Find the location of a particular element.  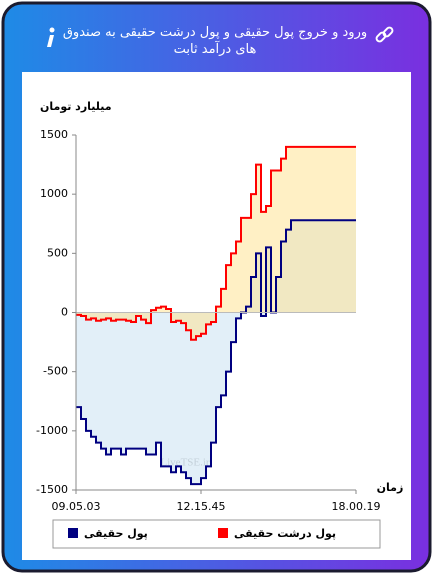

legend-label: پول درشت حقیقی is located at coordinates (285, 533).